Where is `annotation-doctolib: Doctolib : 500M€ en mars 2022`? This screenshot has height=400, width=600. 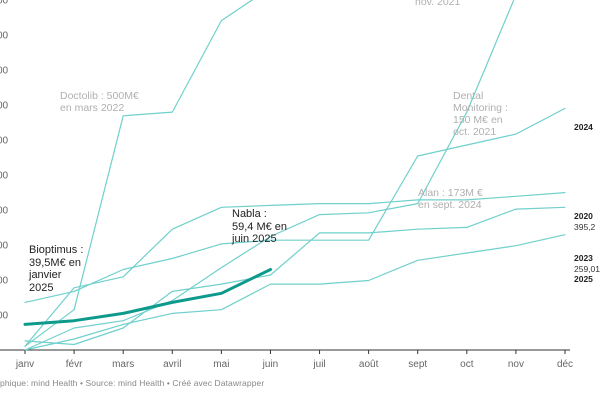
annotation-doctolib: Doctolib : 500M€ en mars 2022 is located at coordinates (99, 102).